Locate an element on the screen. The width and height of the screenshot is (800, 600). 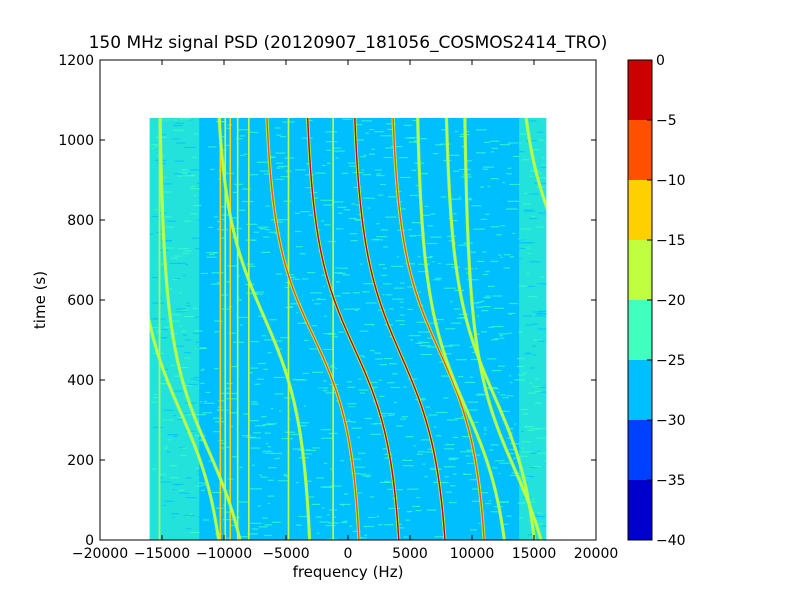
x-axis-label: frequency (Hz) is located at coordinates (348, 572).